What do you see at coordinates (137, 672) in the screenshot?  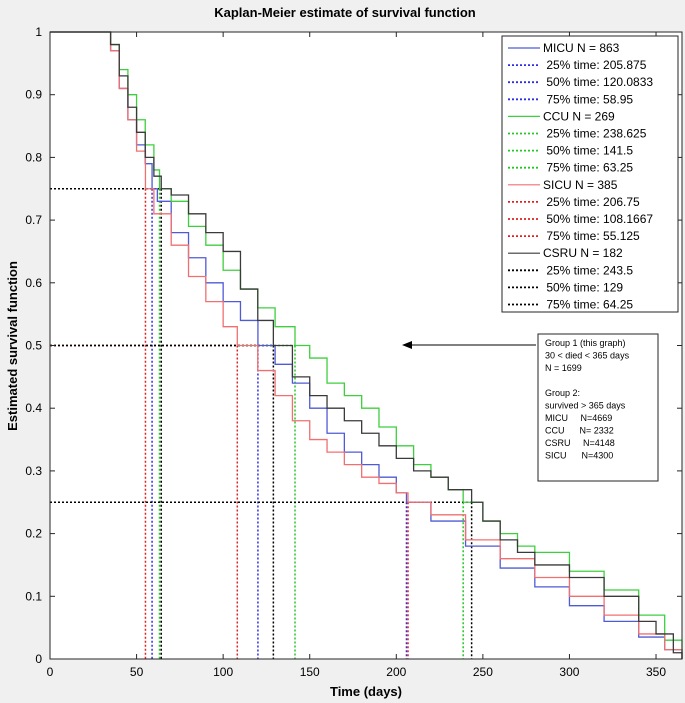 I see `x-tick-label: 50` at bounding box center [137, 672].